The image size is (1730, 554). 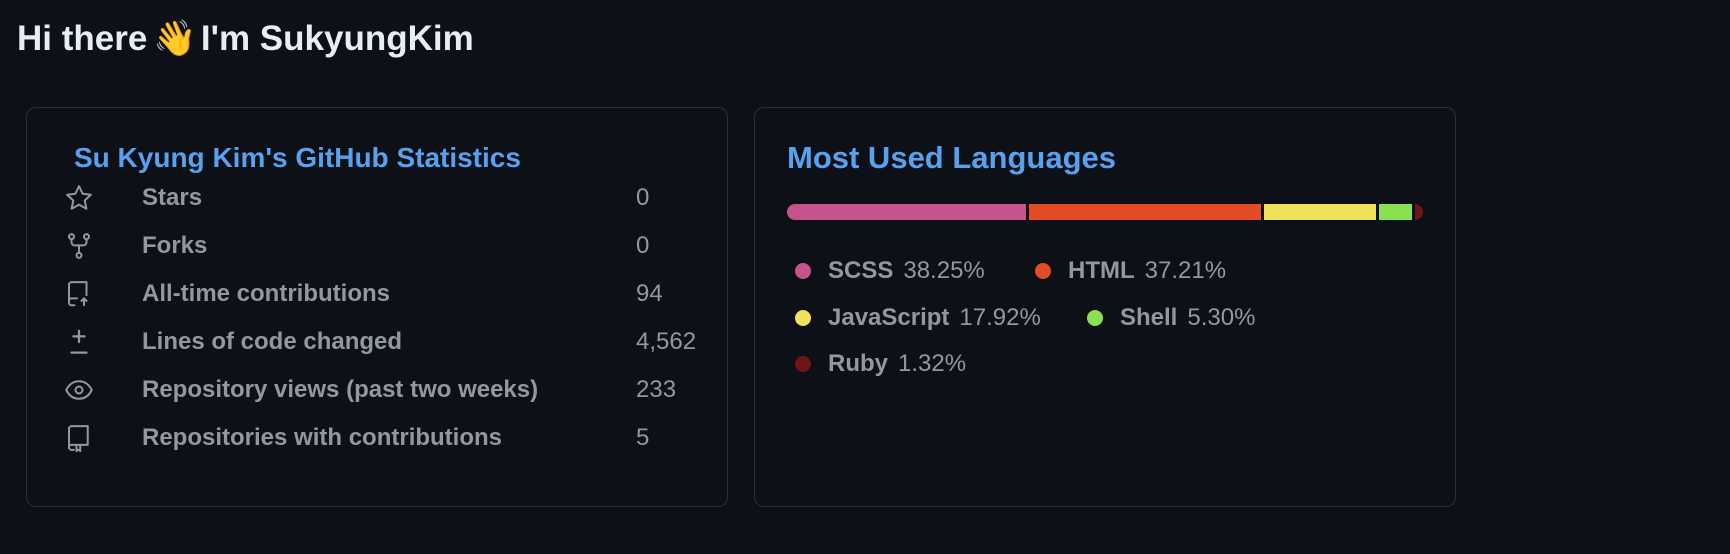 What do you see at coordinates (858, 363) in the screenshot?
I see `language-name: Ruby` at bounding box center [858, 363].